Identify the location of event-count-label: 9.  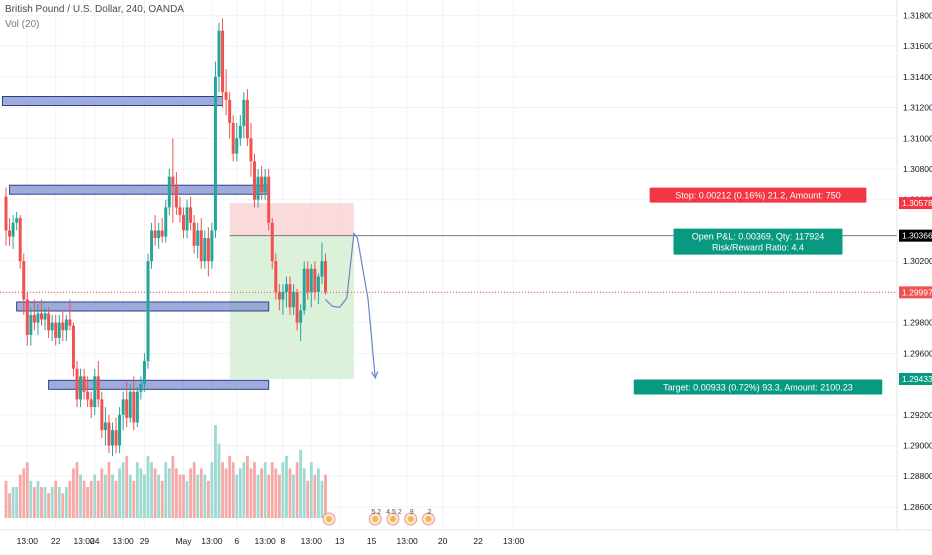
(412, 512).